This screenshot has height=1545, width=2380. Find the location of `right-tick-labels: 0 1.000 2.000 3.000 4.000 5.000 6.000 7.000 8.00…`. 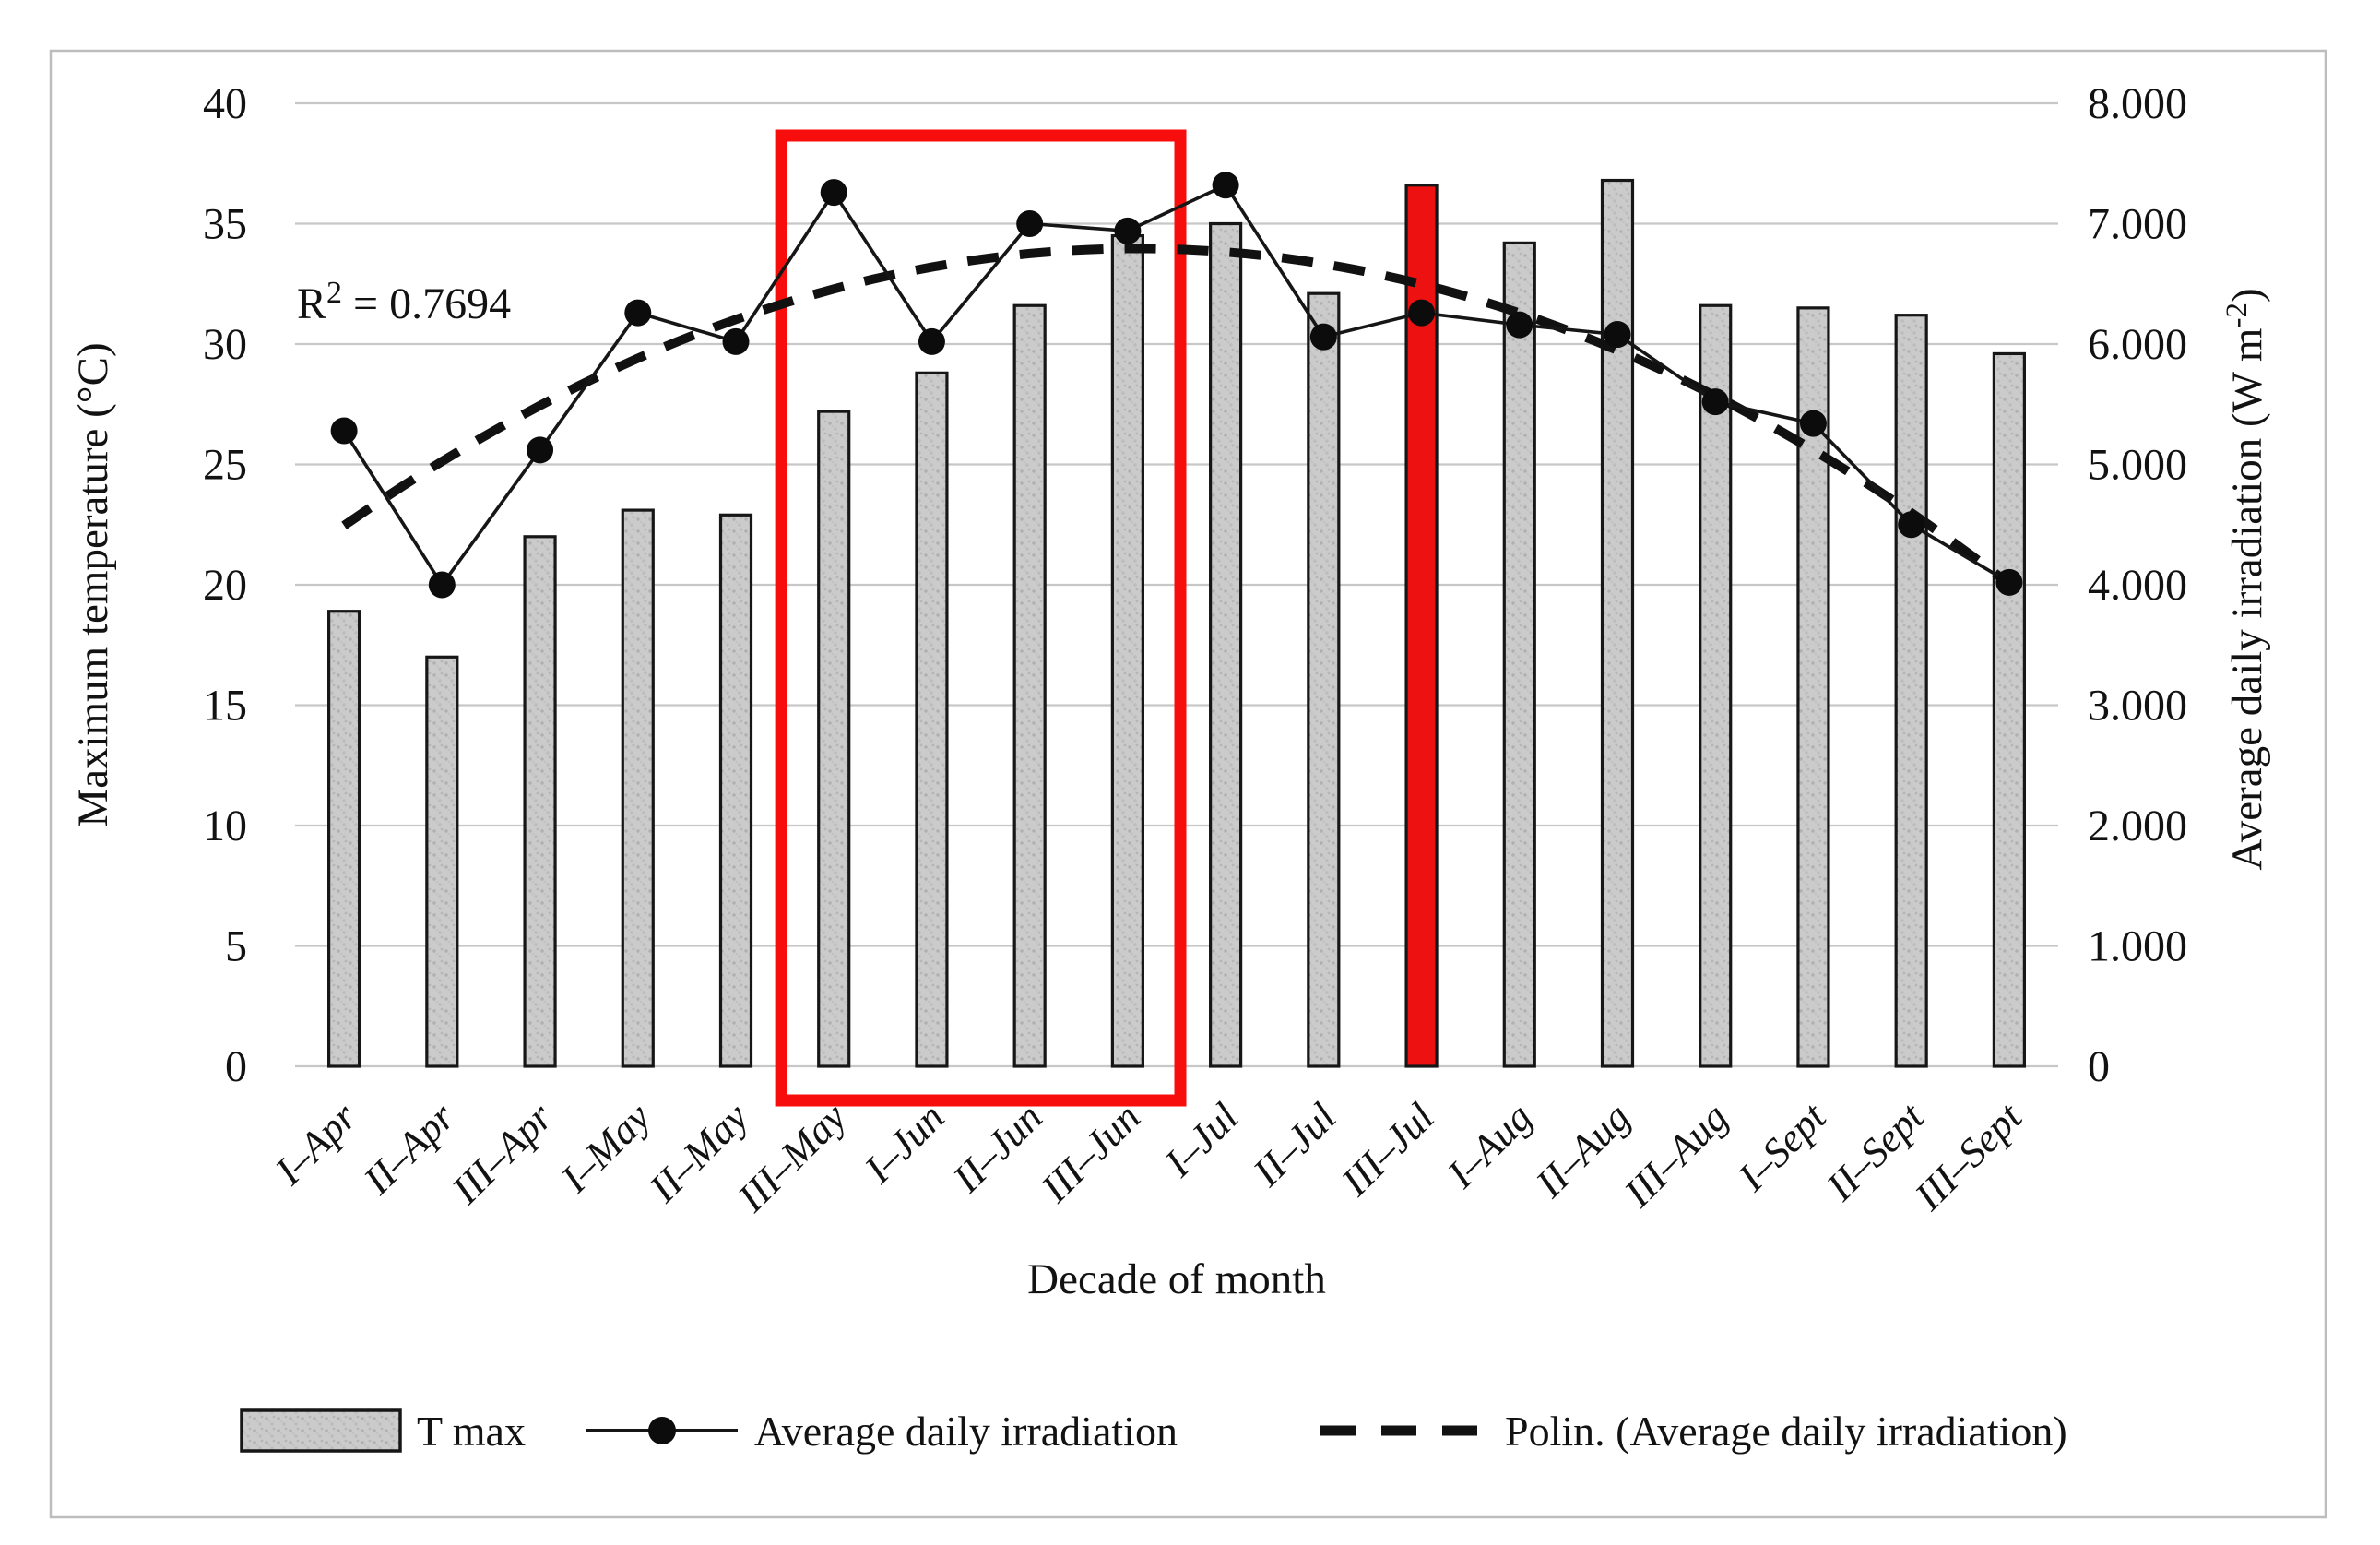

right-tick-labels: 0 1.000 2.000 3.000 4.000 5.000 6.000 7.000 8.00… is located at coordinates (2137, 585).